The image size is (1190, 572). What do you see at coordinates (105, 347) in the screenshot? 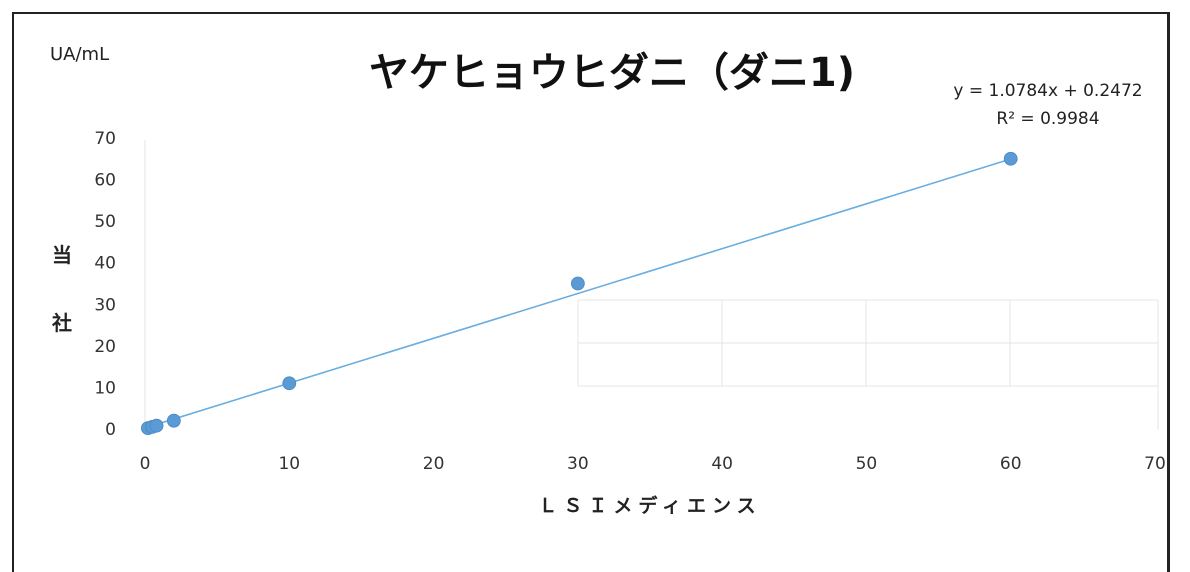
I see `y-tick-label: 20` at bounding box center [105, 347].